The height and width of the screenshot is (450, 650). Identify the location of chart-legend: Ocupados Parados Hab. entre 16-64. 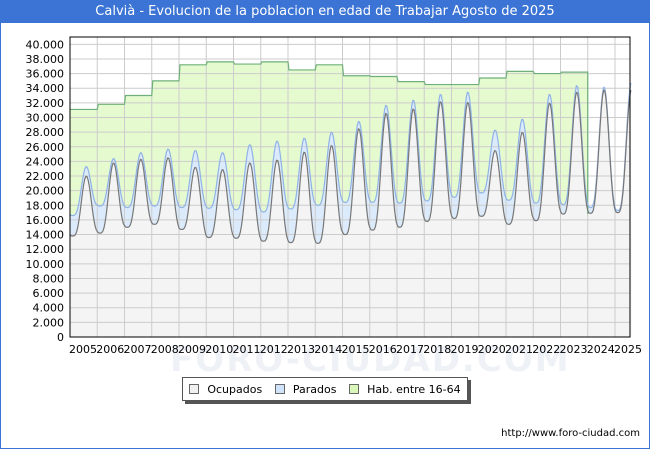
(325, 389).